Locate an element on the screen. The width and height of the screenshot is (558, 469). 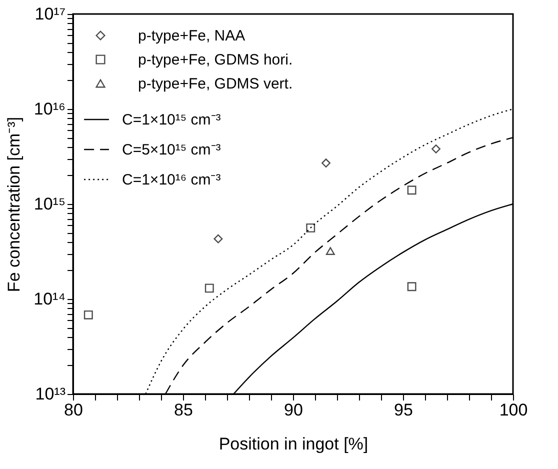
legend-label: C=5×10¹⁵ cm⁻³ is located at coordinates (171, 150).